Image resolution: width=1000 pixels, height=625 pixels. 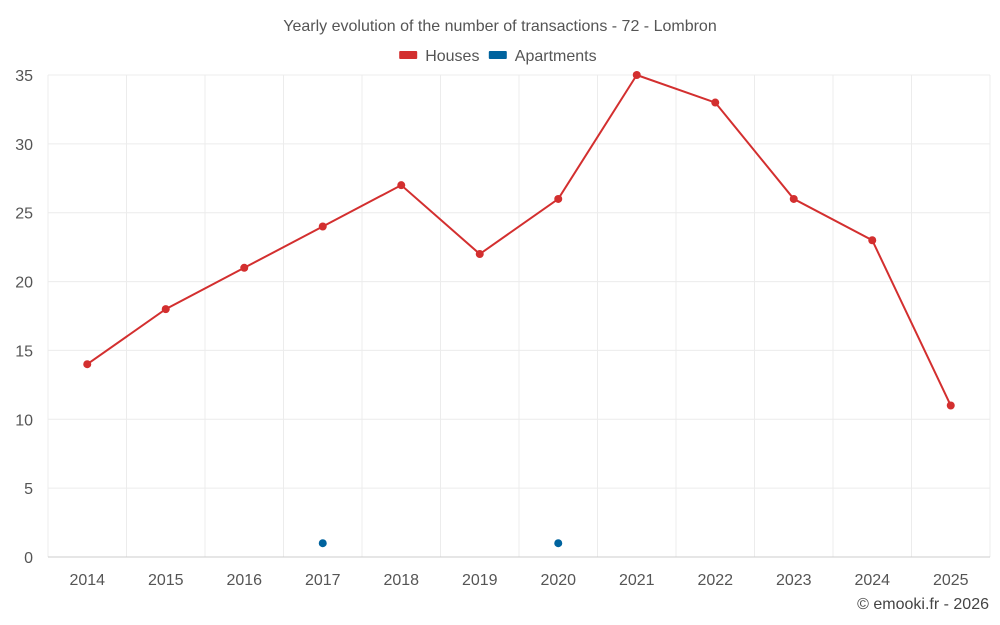 I want to click on x-tick-label: 2023, so click(x=794, y=580).